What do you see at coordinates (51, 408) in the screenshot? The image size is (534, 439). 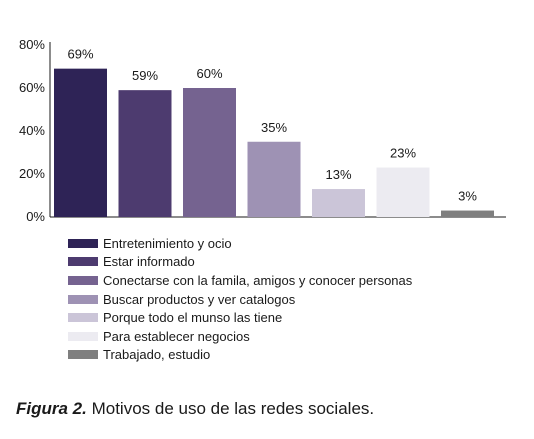 I see `caption-label: Figura 2.` at bounding box center [51, 408].